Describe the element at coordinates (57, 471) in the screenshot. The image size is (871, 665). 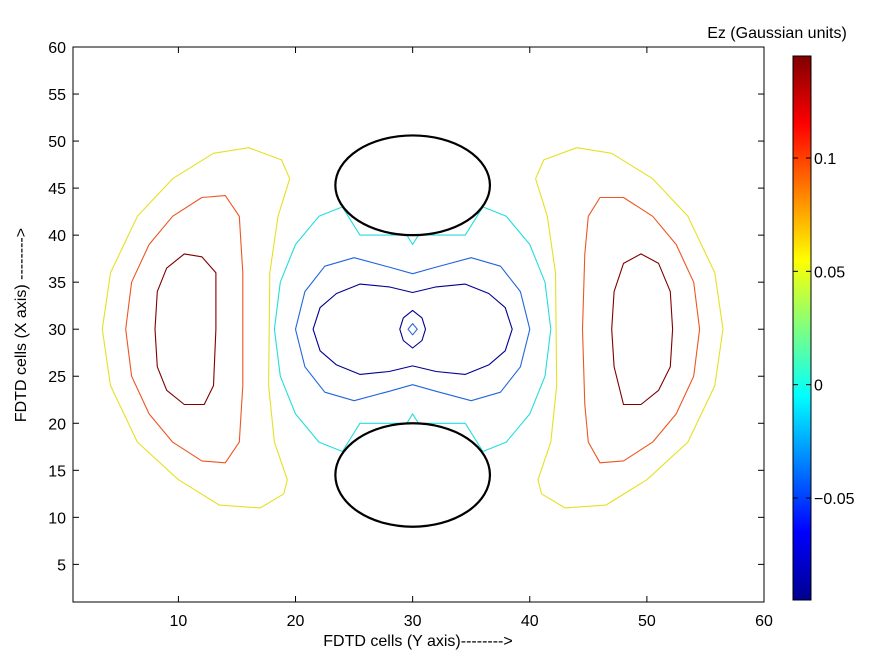
I see `y-tick-label: 15` at that location.